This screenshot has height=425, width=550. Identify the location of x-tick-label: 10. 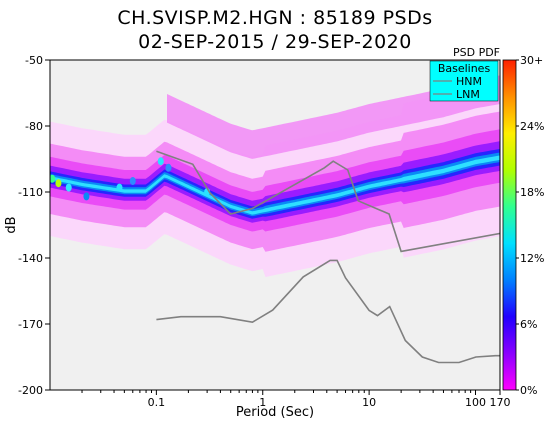
(369, 402).